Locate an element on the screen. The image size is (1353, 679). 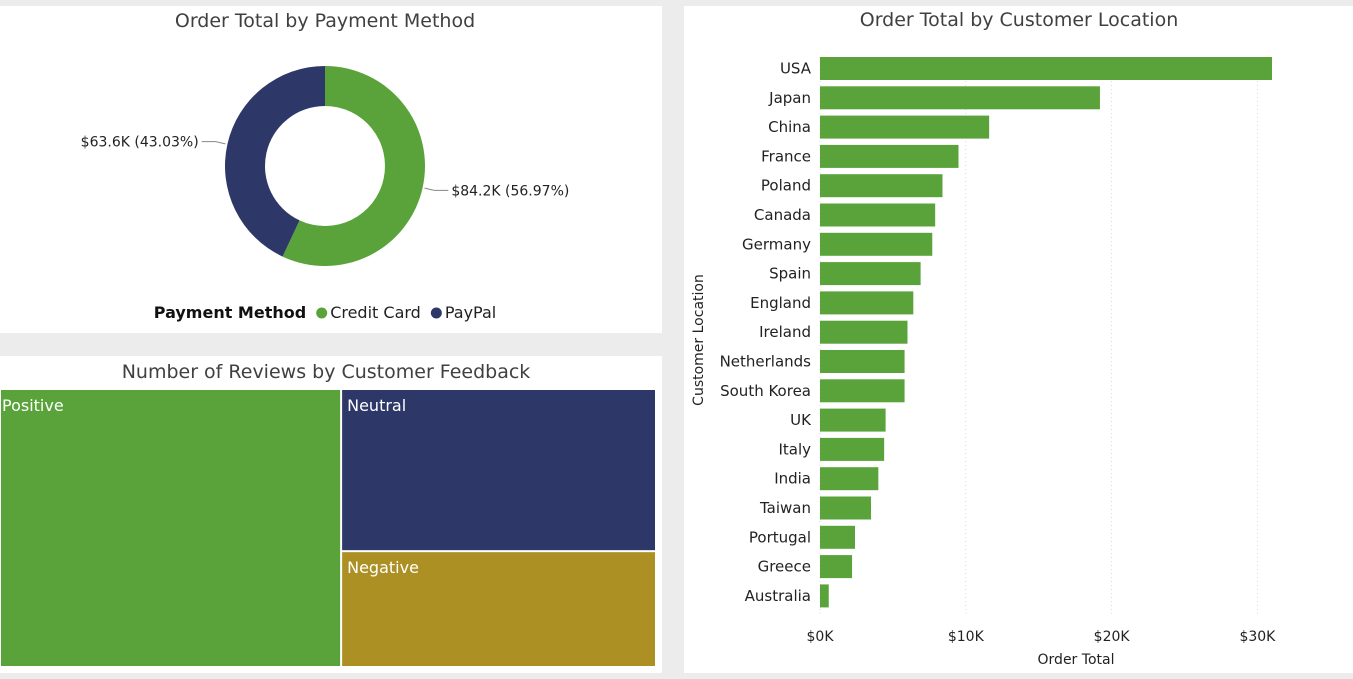
bar-greece is located at coordinates (836, 567).